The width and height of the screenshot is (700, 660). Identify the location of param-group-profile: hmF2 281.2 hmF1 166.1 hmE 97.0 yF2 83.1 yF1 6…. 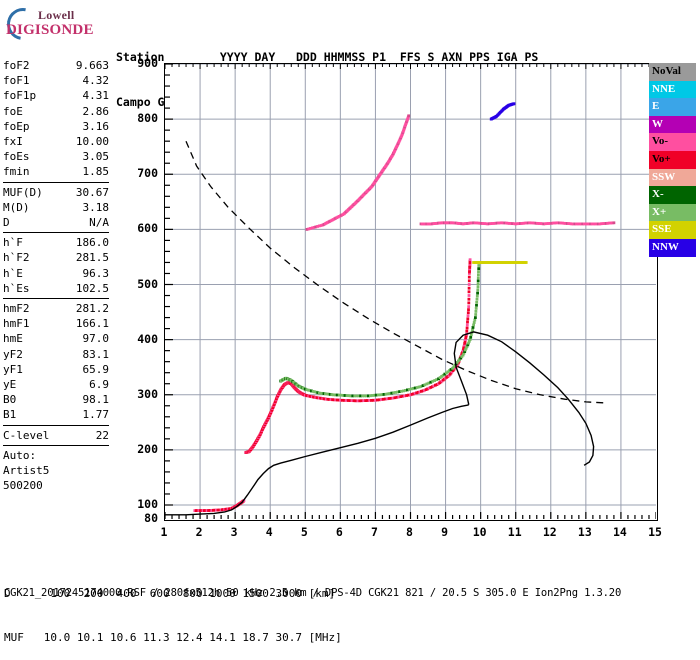
(56, 362).